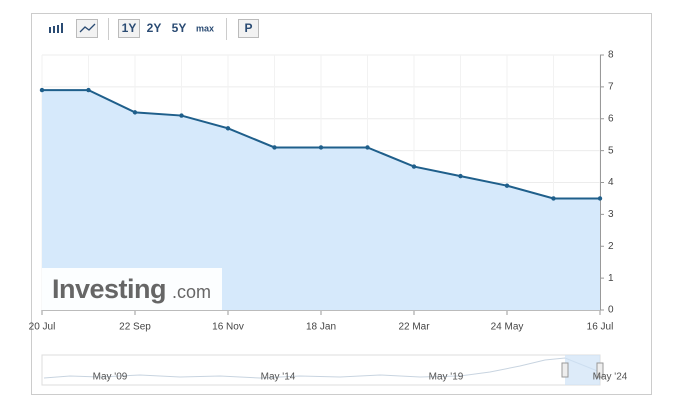 The height and width of the screenshot is (405, 683). I want to click on navigator-label: May '14, so click(278, 377).